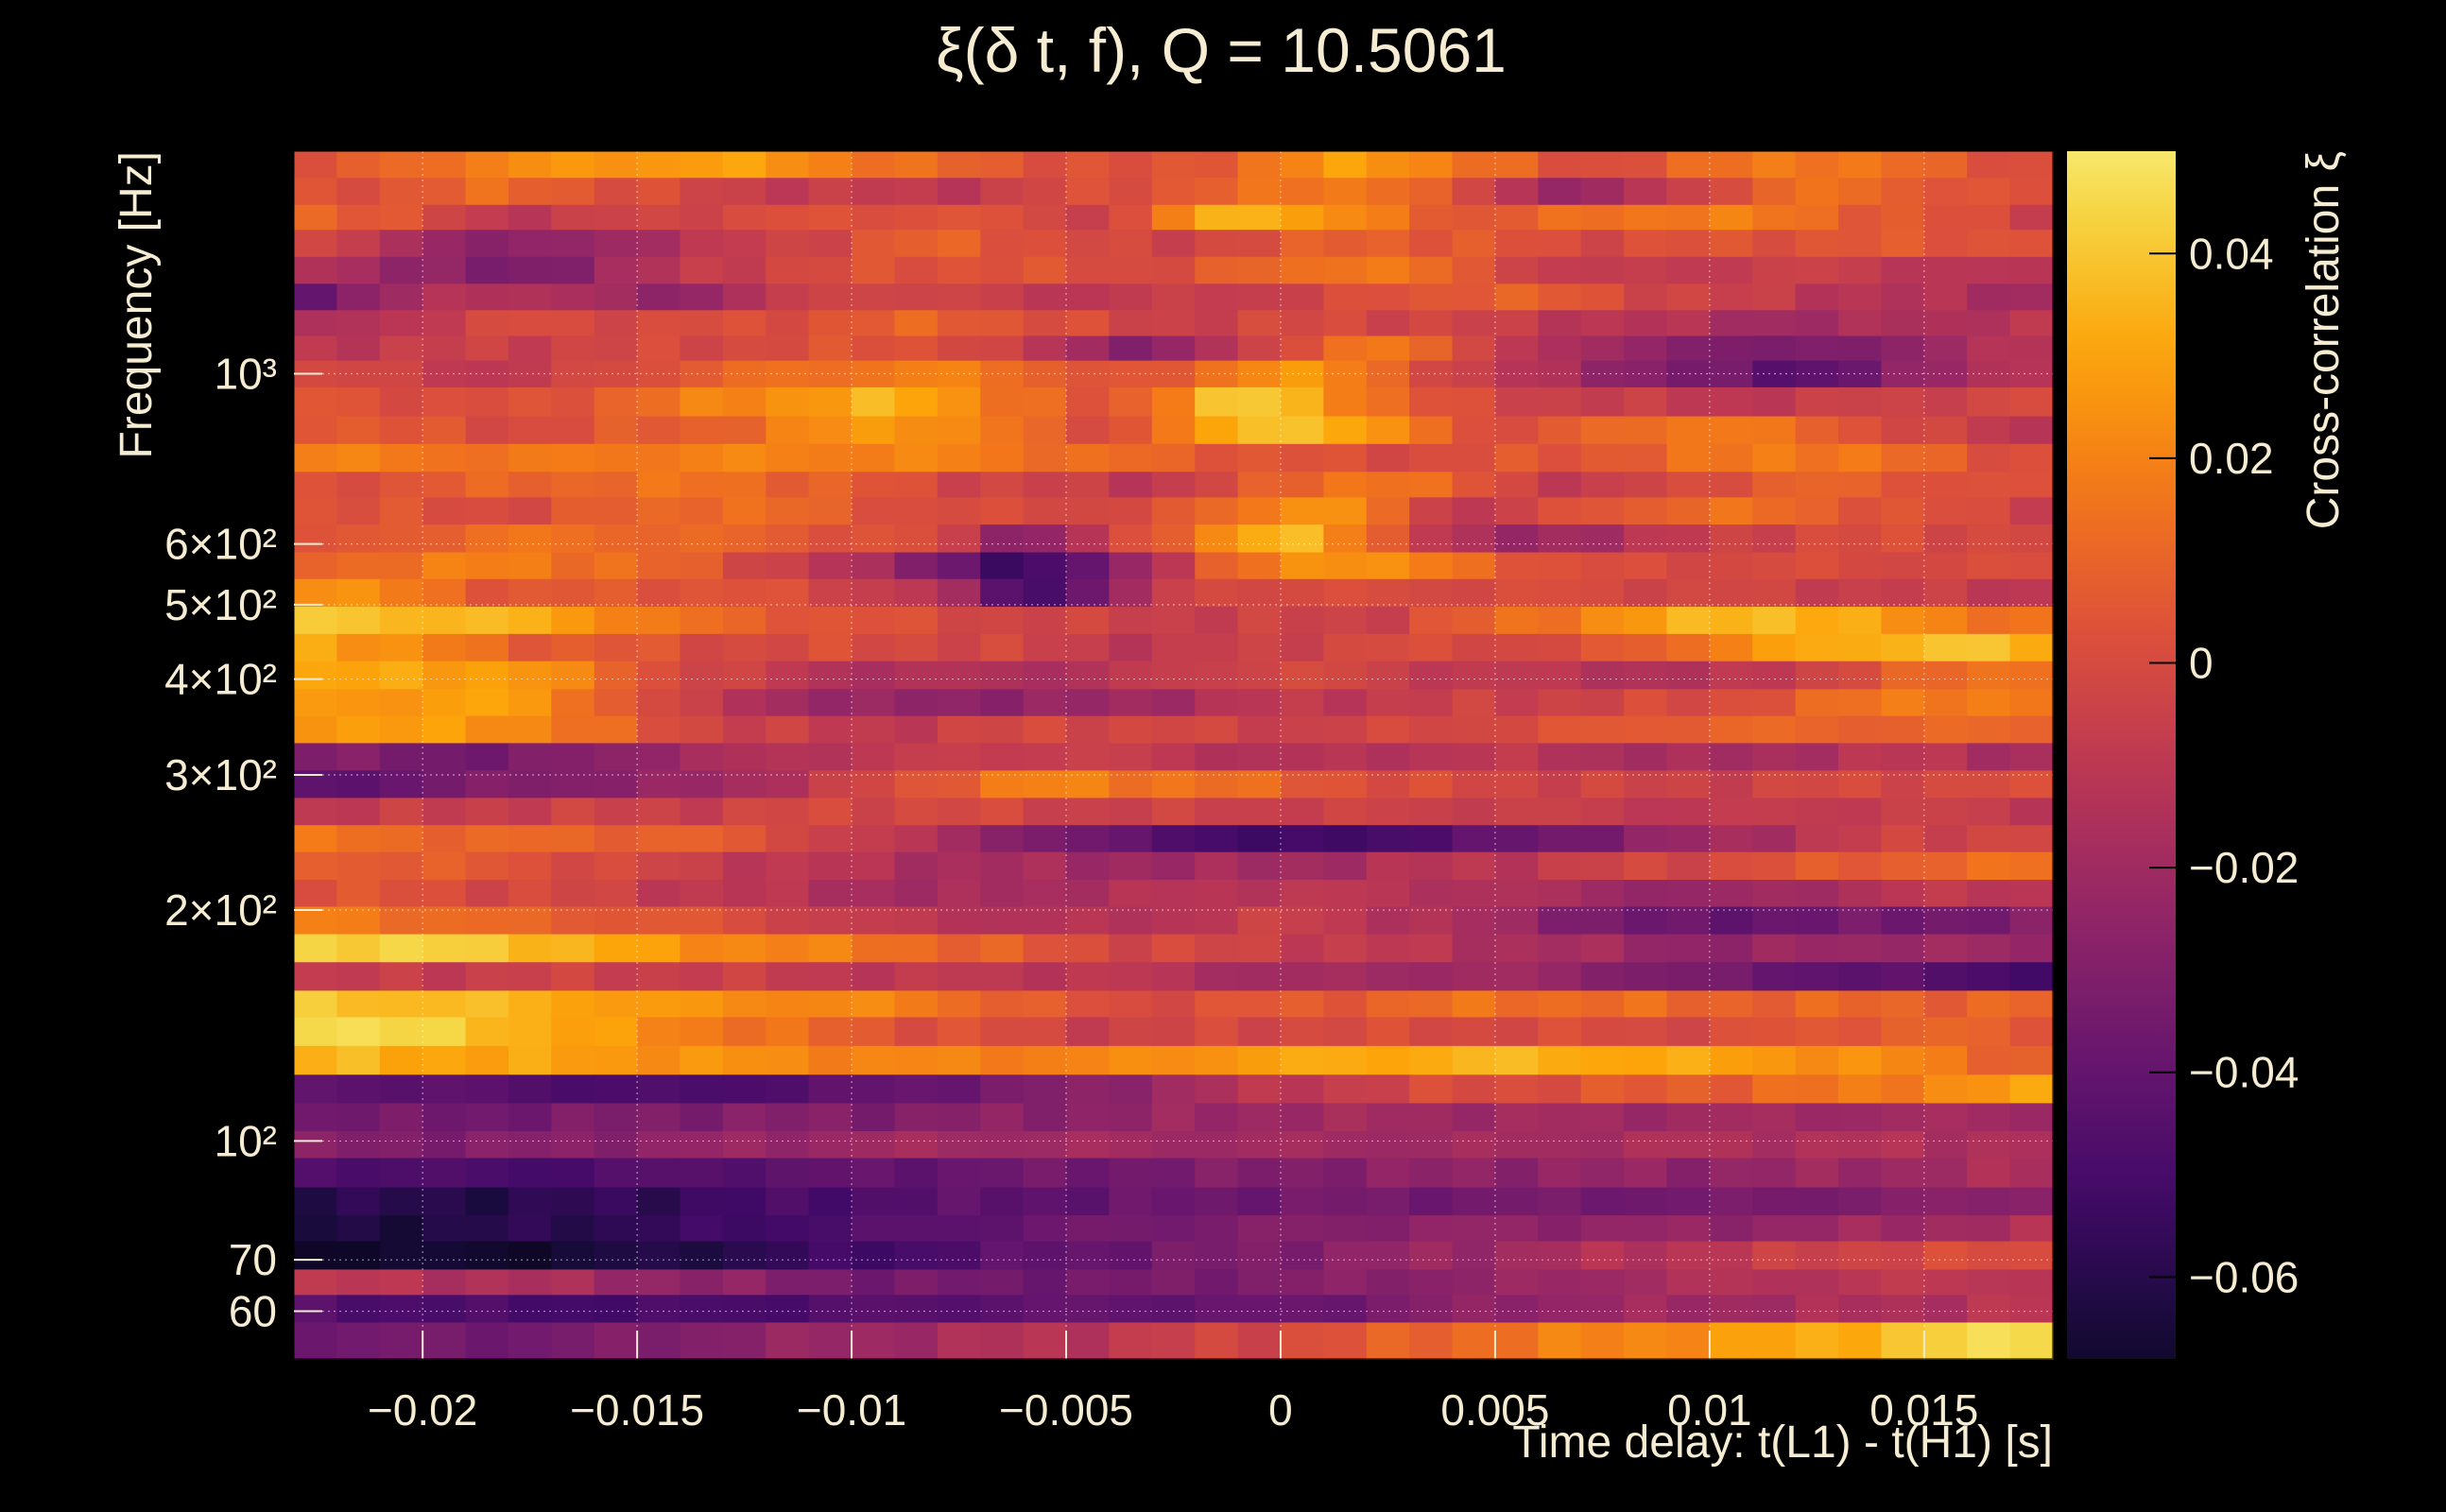  I want to click on color-bar-label: Cross-correlation ξ, so click(2324, 340).